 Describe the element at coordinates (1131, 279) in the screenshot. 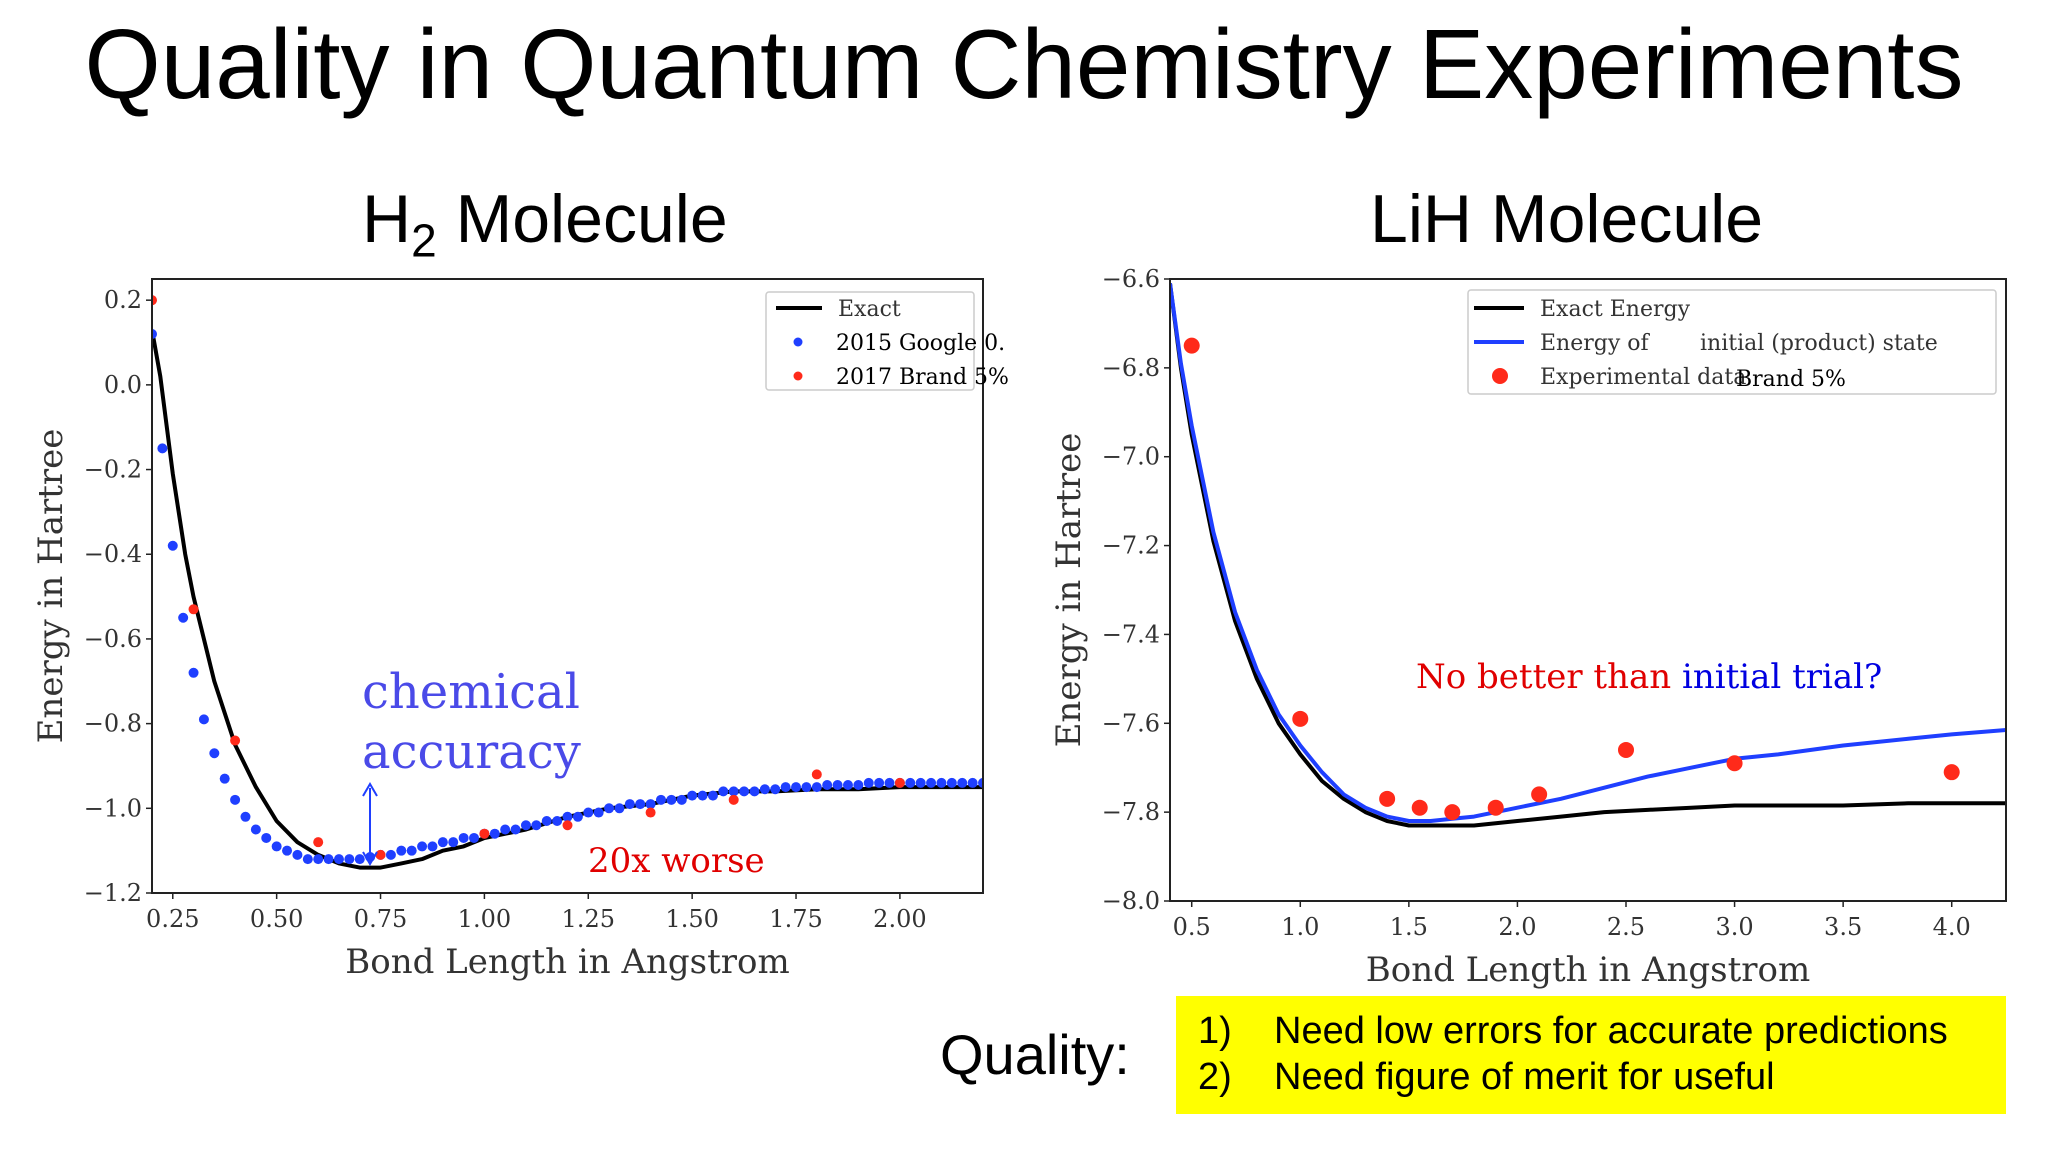

I see `y-tick-label: −6.6` at that location.